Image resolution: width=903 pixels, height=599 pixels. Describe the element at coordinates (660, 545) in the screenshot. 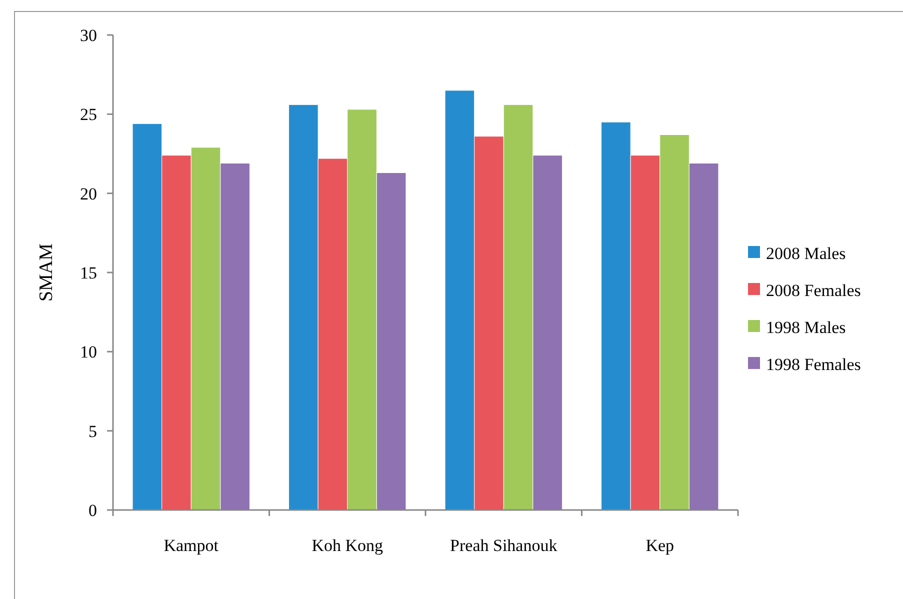

I see `x-tick-label: Kep` at that location.